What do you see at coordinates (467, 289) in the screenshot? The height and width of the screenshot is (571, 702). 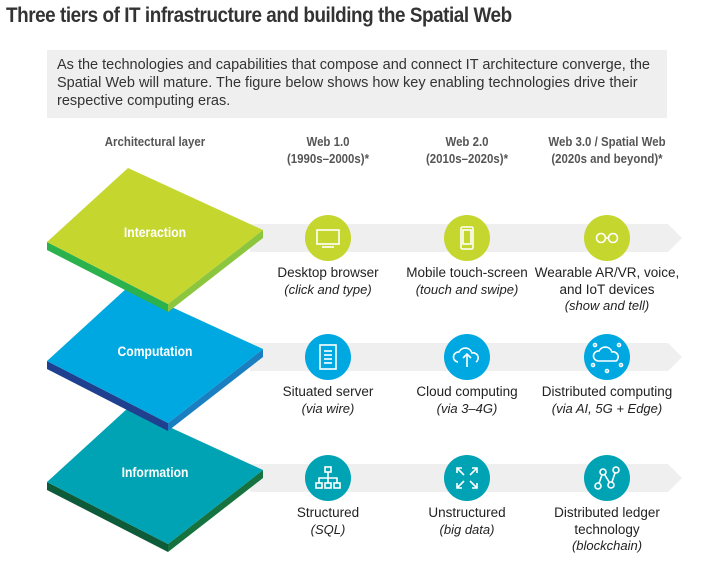 I see `technology-subtitle: (touch and swipe)` at bounding box center [467, 289].